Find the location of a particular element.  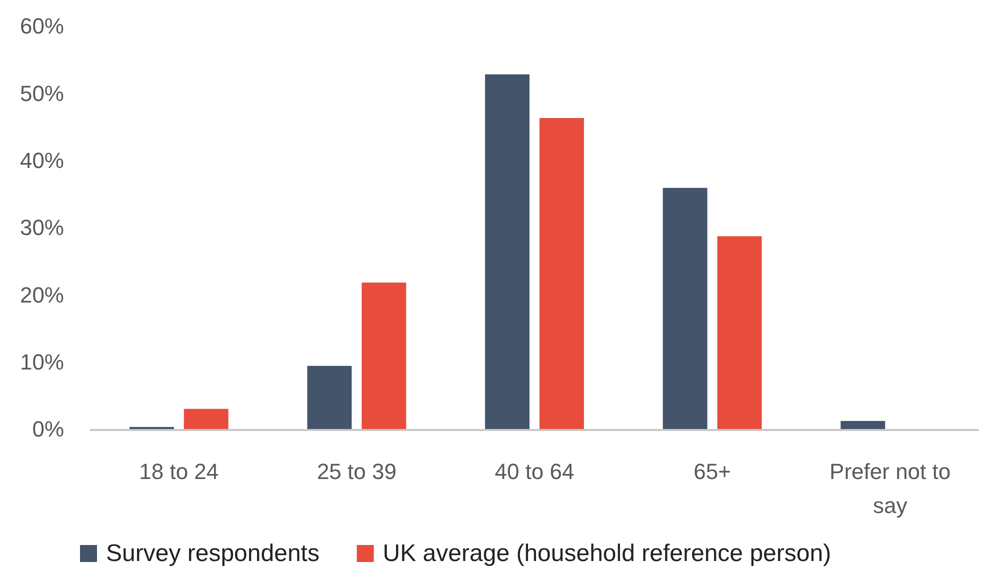

legend-label: Survey respondents is located at coordinates (213, 553).